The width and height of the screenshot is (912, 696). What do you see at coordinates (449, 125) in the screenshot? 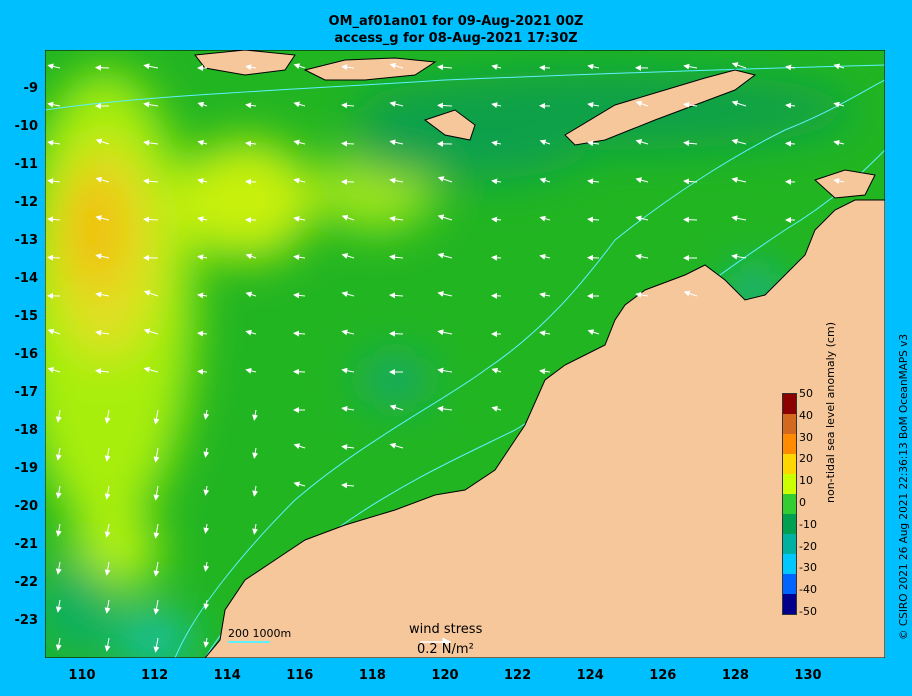
I see `sumba-island` at bounding box center [449, 125].